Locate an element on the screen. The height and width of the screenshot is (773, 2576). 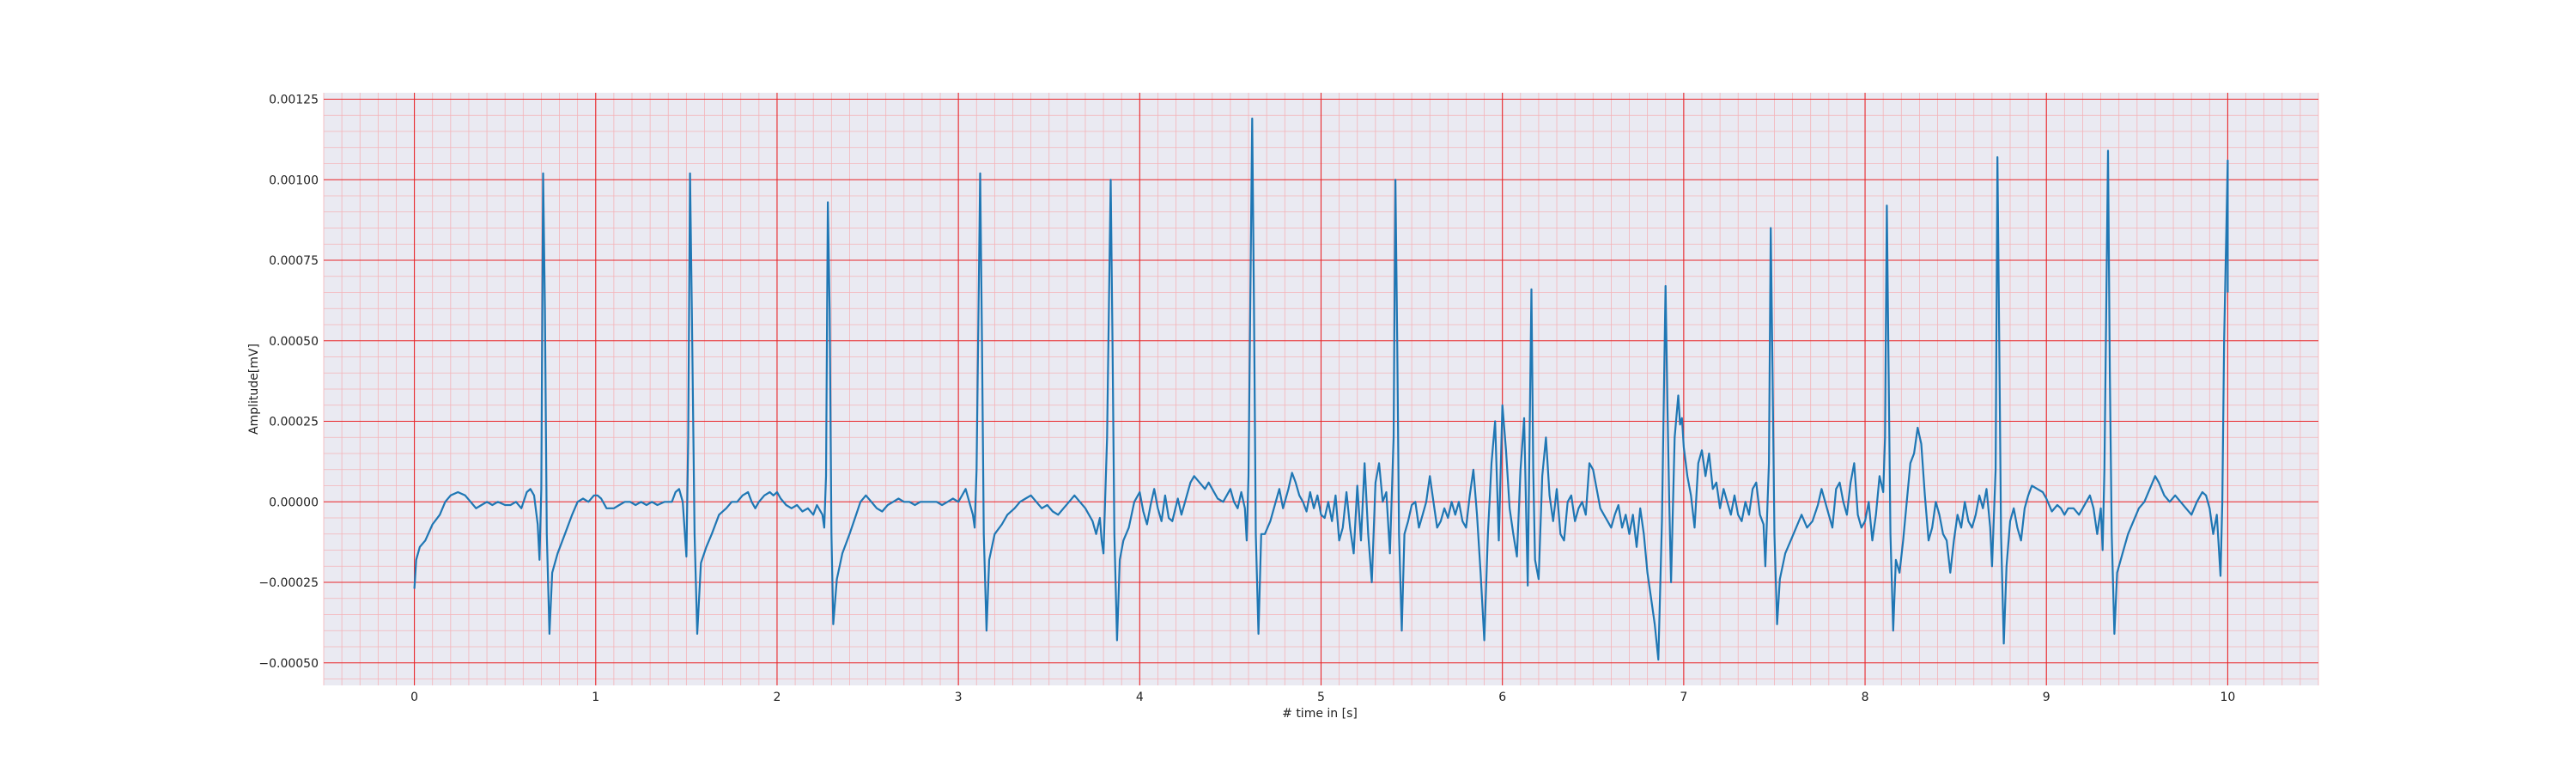
y-tick-label: −0.00025 is located at coordinates (289, 583).